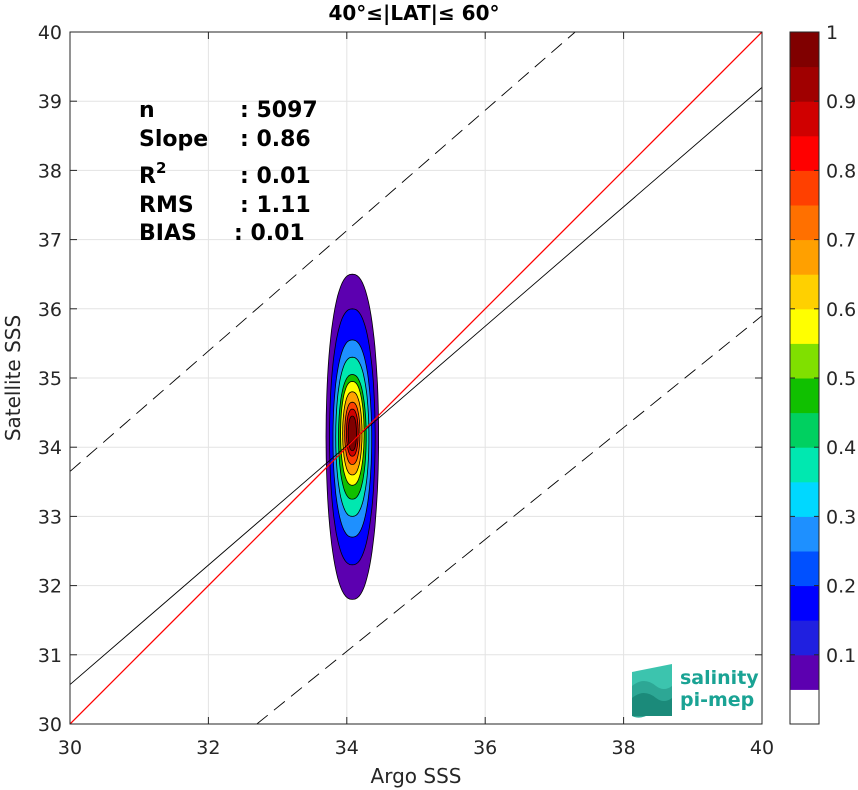 Image resolution: width=858 pixels, height=790 pixels. What do you see at coordinates (70, 748) in the screenshot?
I see `x-tick-label: 30` at bounding box center [70, 748].